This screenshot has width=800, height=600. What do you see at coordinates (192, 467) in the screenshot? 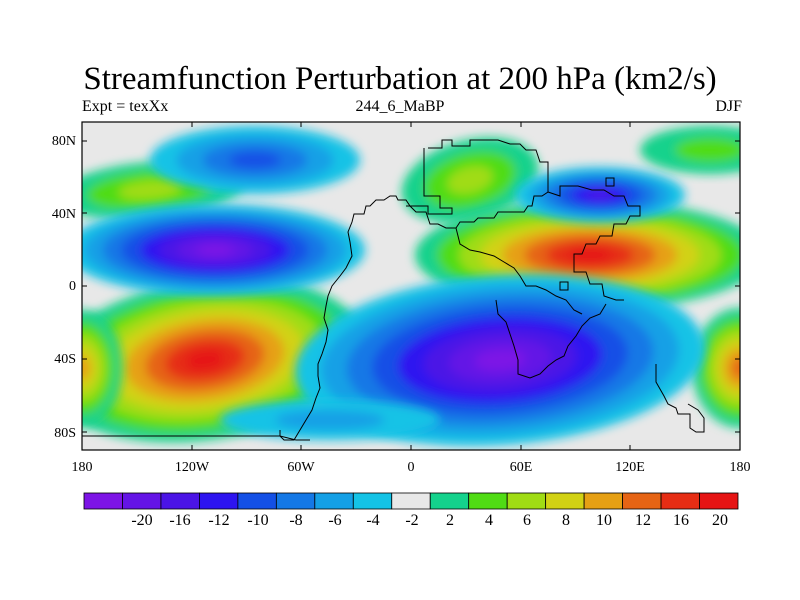
I see `lon-label-120w: 120W` at bounding box center [192, 467].